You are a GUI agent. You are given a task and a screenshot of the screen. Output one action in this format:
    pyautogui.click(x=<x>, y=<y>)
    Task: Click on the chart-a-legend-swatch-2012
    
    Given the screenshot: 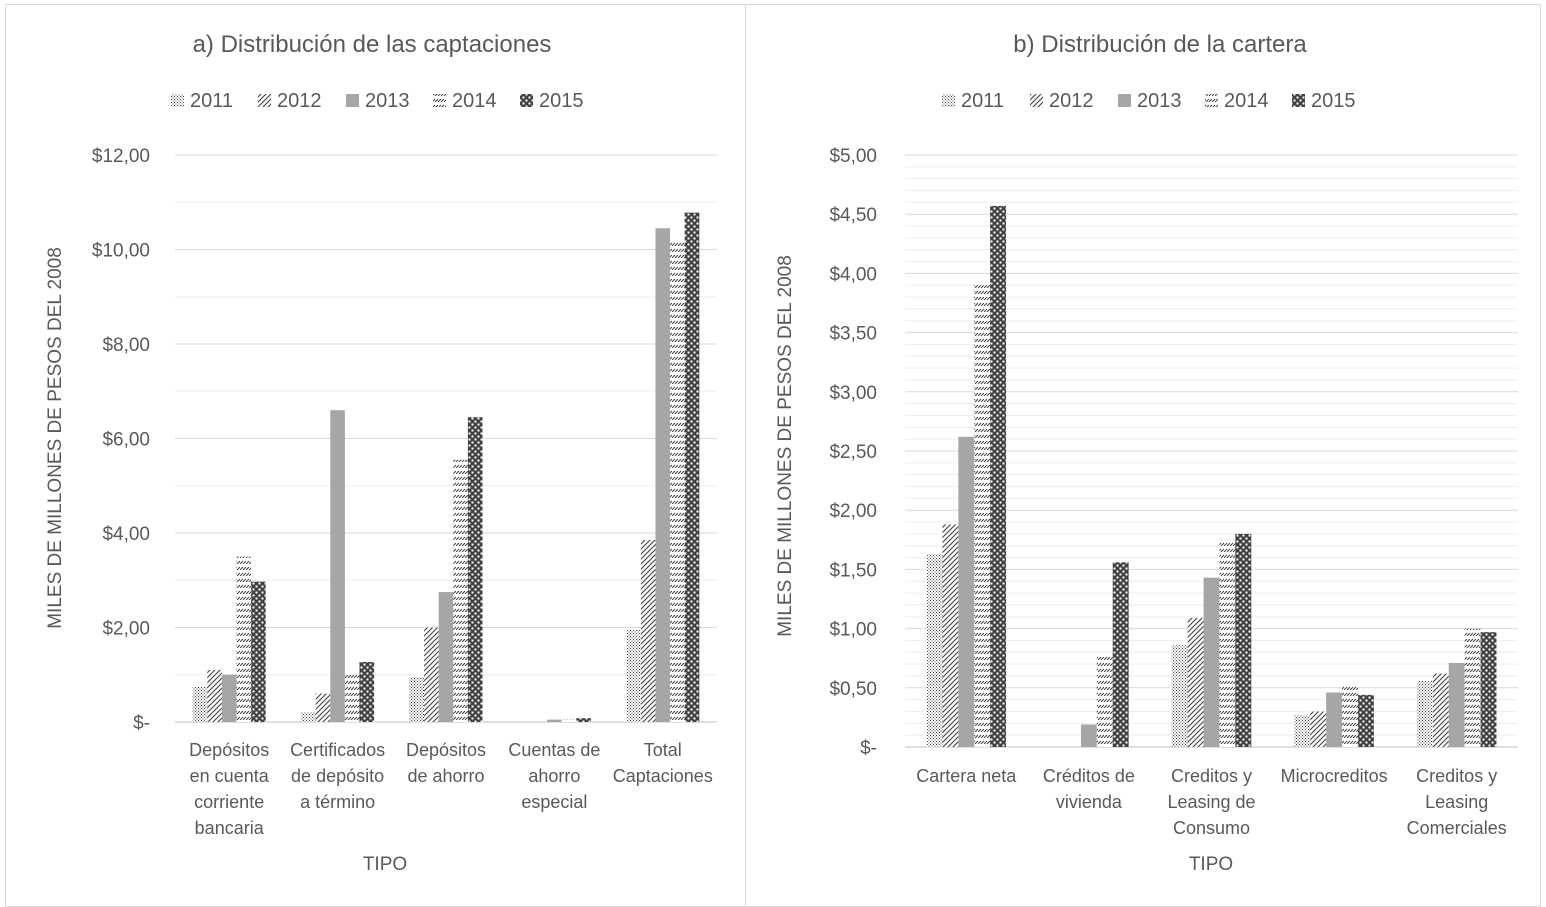 What is the action you would take?
    pyautogui.click(x=264, y=100)
    